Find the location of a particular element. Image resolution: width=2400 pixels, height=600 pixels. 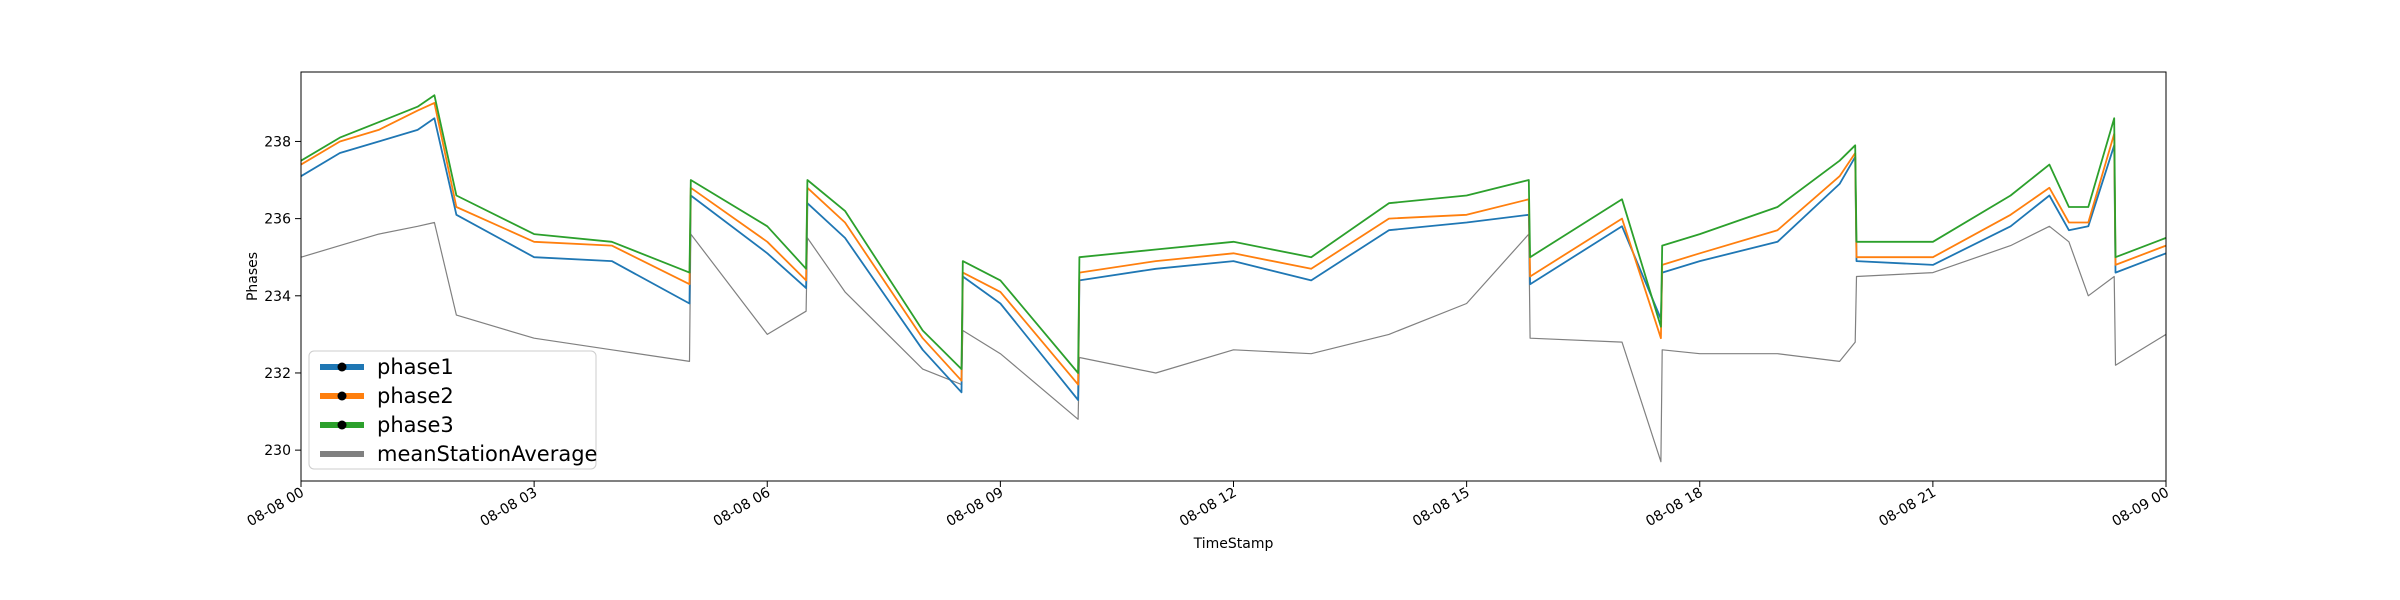

x-tick-label: 08-08 12 is located at coordinates (1208, 507).